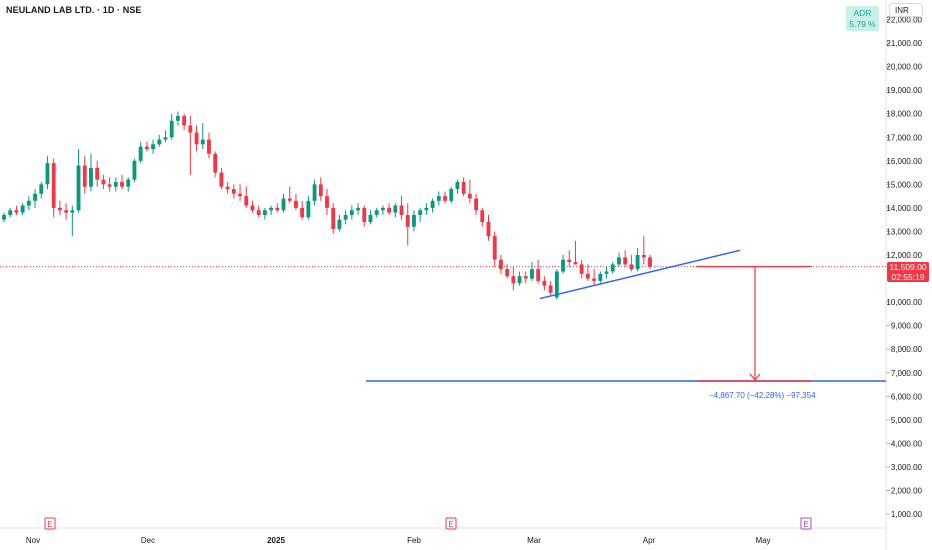  I want to click on y-tick-label: 5,000.00, so click(907, 420).